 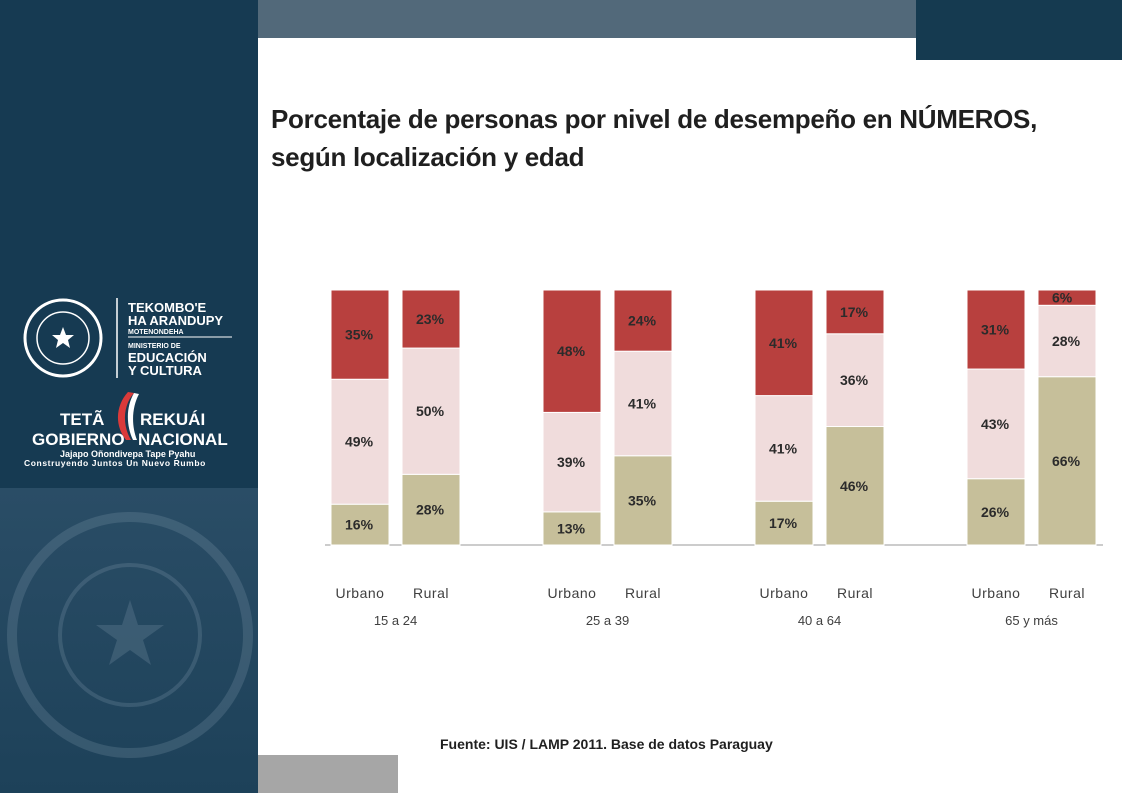 What do you see at coordinates (607, 620) in the screenshot?
I see `group-label-2: 25 a 39` at bounding box center [607, 620].